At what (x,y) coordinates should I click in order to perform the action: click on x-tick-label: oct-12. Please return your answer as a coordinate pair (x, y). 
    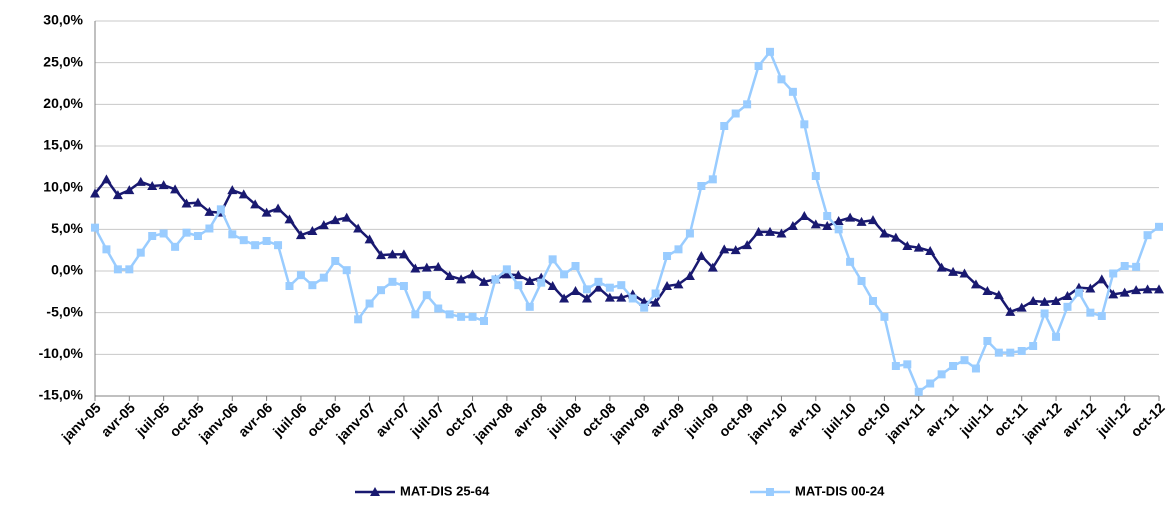
    Looking at the image, I should click on (1147, 419).